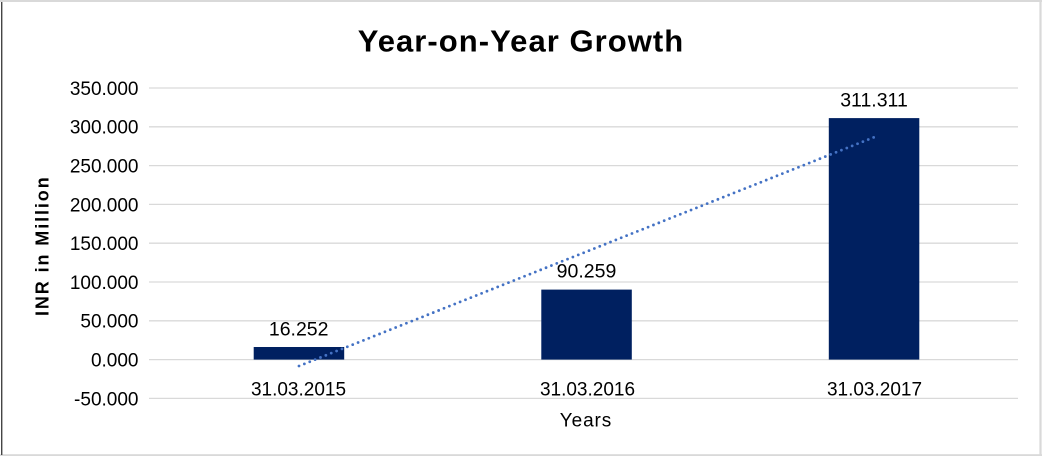  I want to click on svg-text: 31.03.2016, so click(587, 389).